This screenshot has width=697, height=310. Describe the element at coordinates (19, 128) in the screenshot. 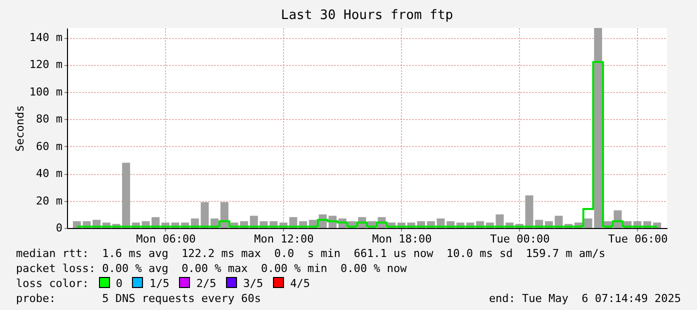

I see `y-axis-title: Seconds` at that location.